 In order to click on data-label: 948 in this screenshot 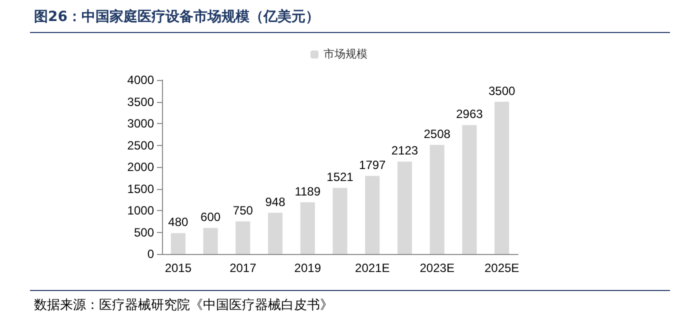, I will do `click(275, 201)`.